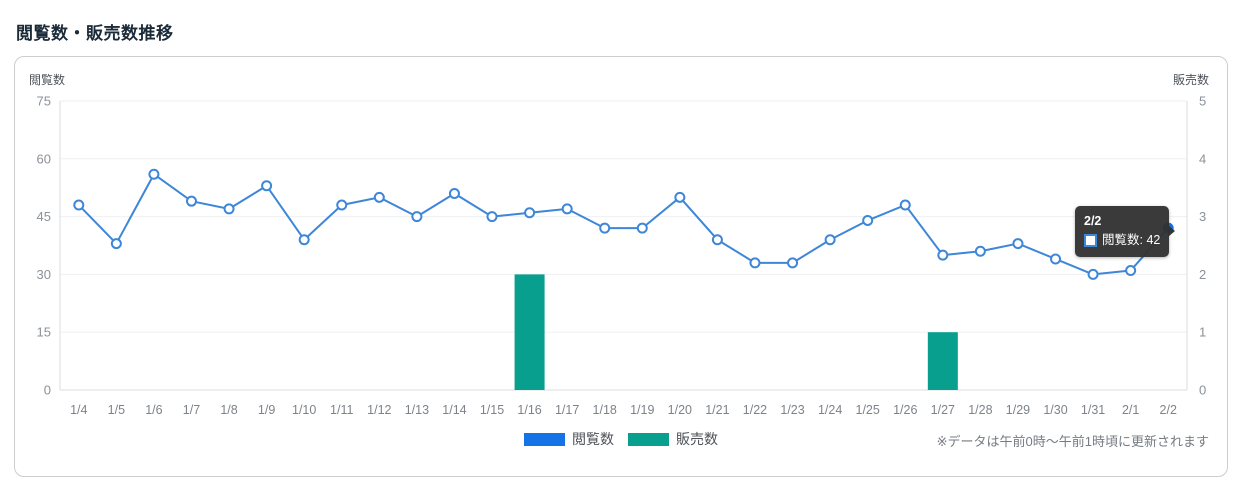  What do you see at coordinates (830, 410) in the screenshot?
I see `x-axis-label: 1/24` at bounding box center [830, 410].